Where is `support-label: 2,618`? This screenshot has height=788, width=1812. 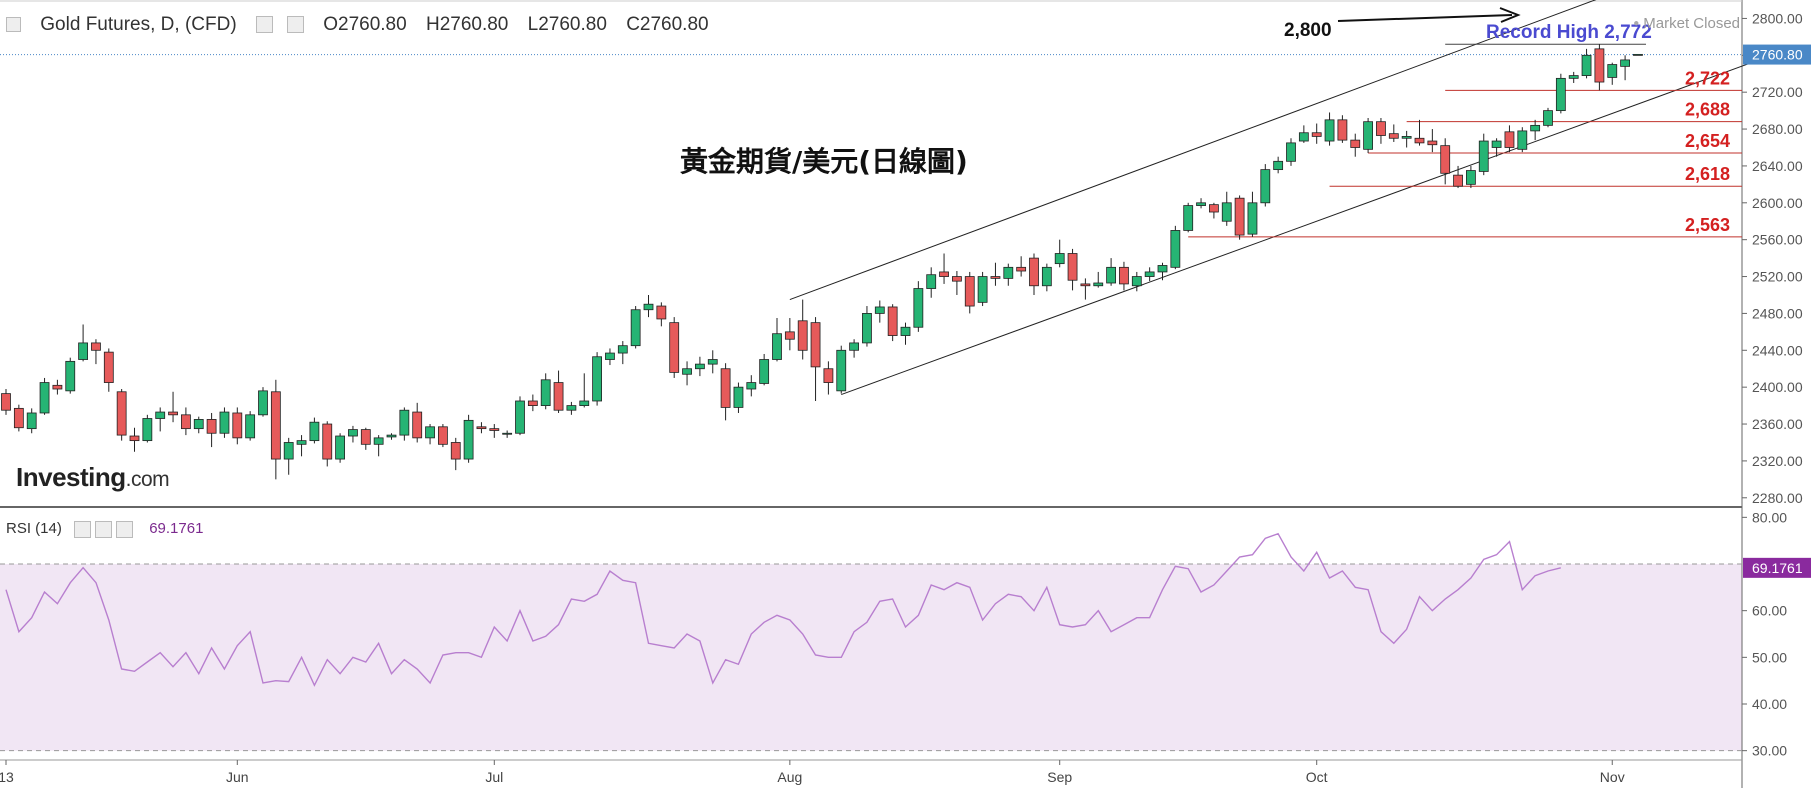
support-label: 2,618 is located at coordinates (1707, 174).